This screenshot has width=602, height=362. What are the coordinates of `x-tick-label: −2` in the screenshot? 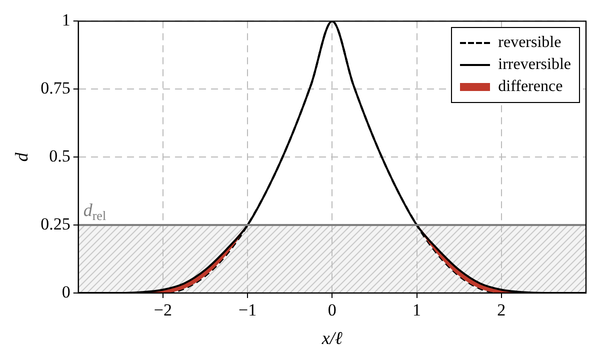 It's located at (163, 310).